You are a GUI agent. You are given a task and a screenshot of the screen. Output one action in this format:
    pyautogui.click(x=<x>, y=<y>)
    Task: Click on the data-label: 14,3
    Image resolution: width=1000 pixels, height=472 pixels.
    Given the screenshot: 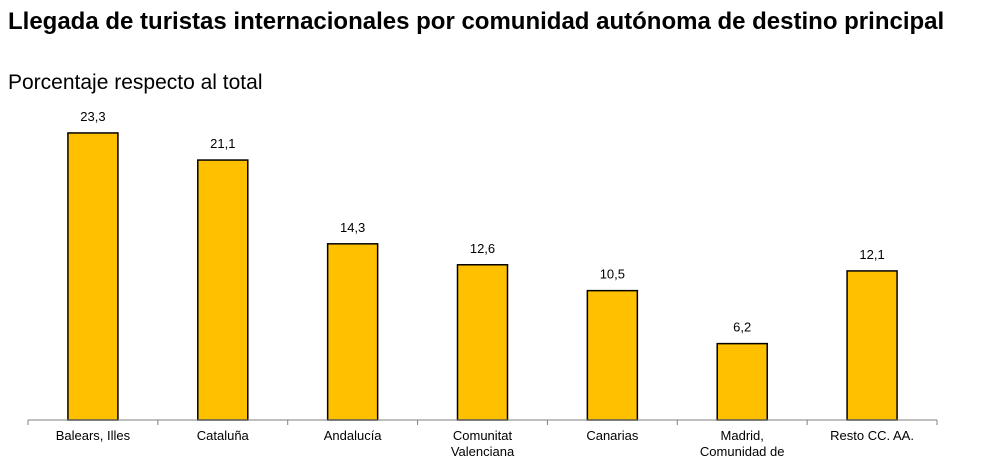 What is the action you would take?
    pyautogui.click(x=352, y=227)
    